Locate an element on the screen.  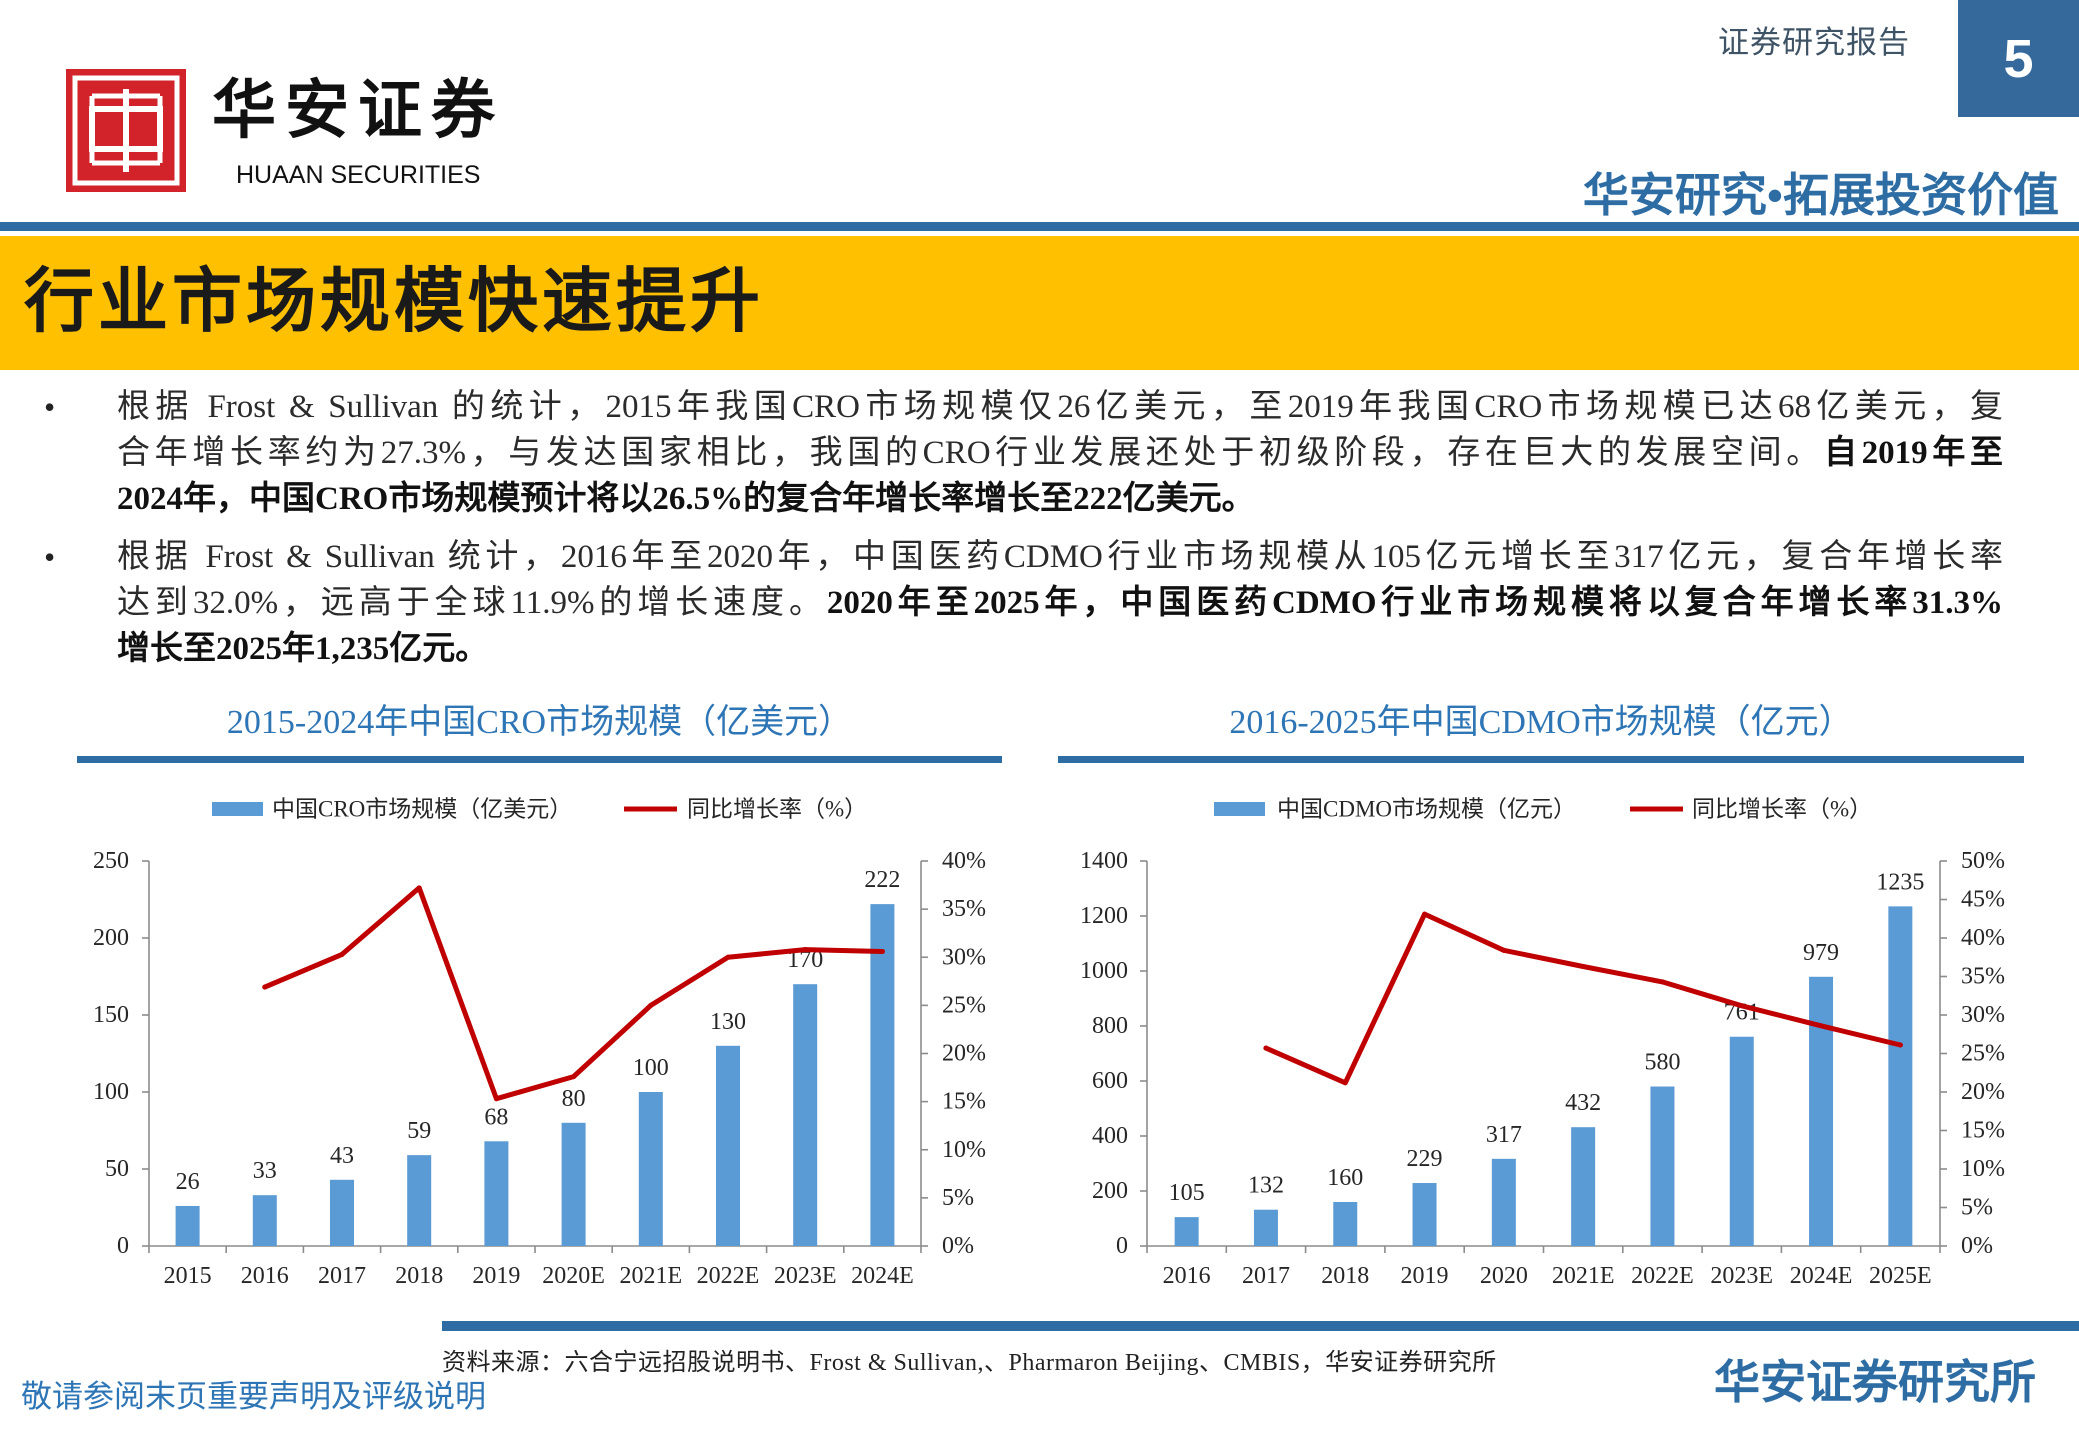
y-tick-label-left: 250 is located at coordinates (111, 861).